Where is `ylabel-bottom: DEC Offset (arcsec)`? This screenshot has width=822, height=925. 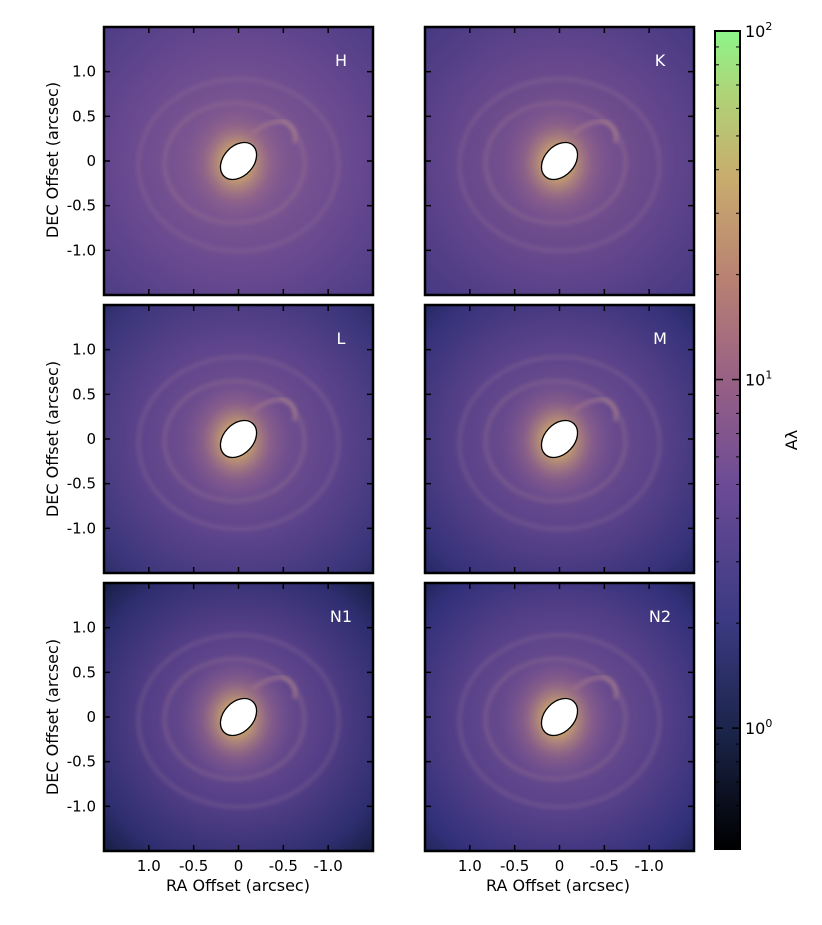
ylabel-bottom: DEC Offset (arcsec) is located at coordinates (52, 717).